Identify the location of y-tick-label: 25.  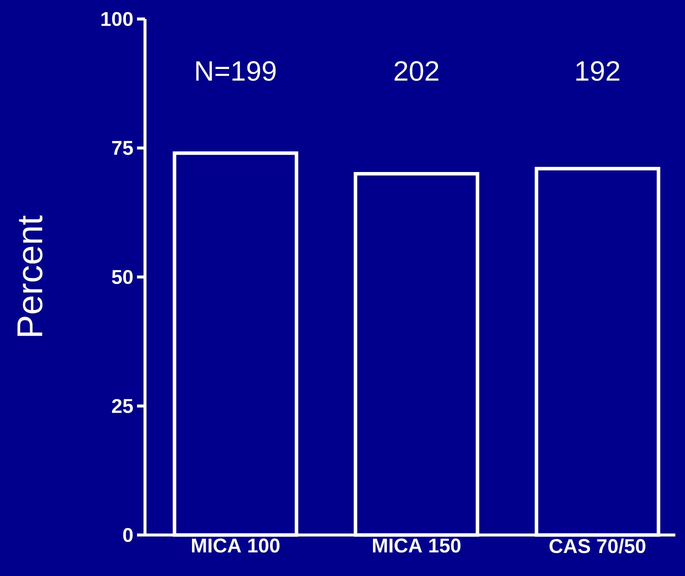
(122, 406).